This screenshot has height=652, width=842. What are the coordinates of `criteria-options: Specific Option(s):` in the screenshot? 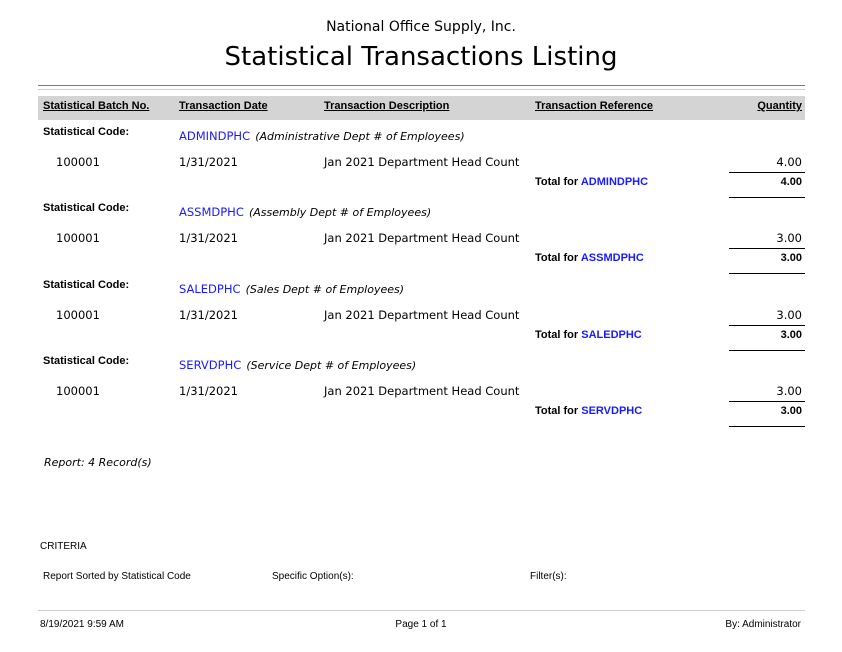 It's located at (313, 576).